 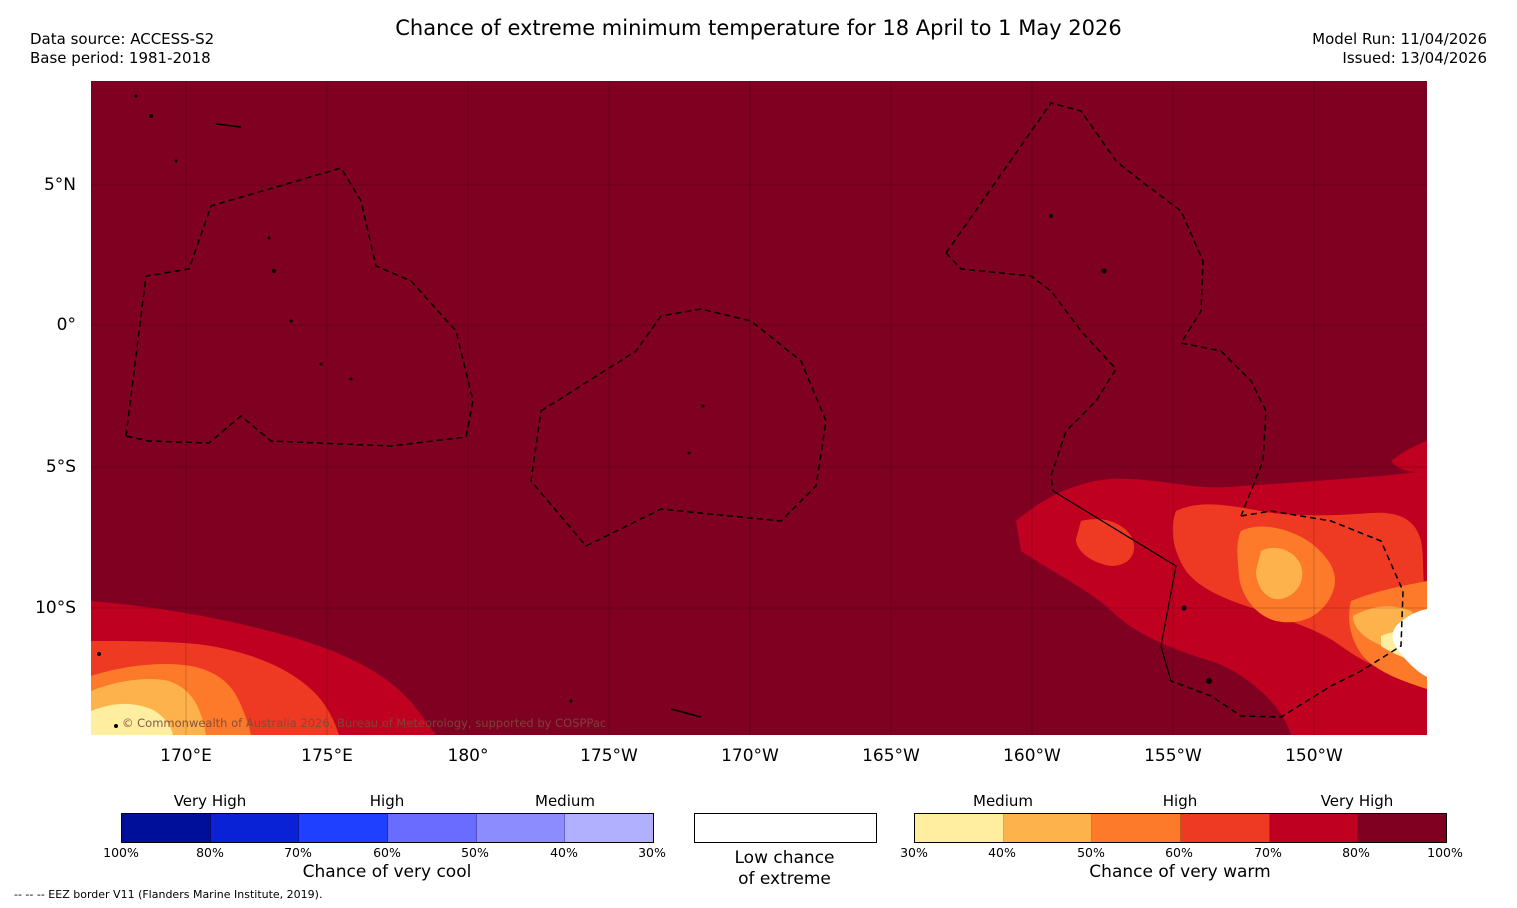 I want to click on lon-label: 175°E, so click(x=327, y=756).